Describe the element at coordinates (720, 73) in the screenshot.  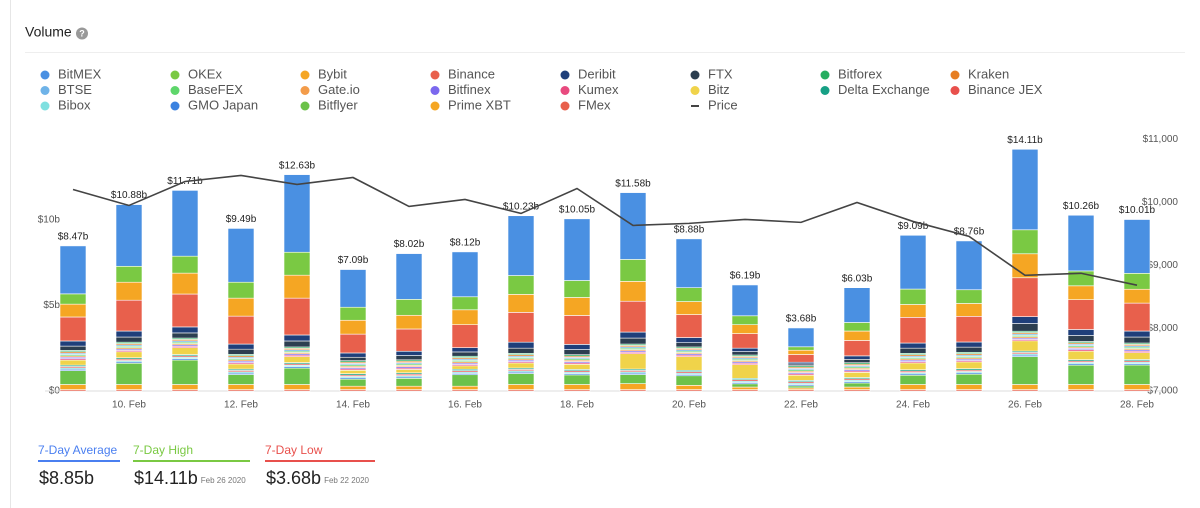
I see `legend-label: FTX` at that location.